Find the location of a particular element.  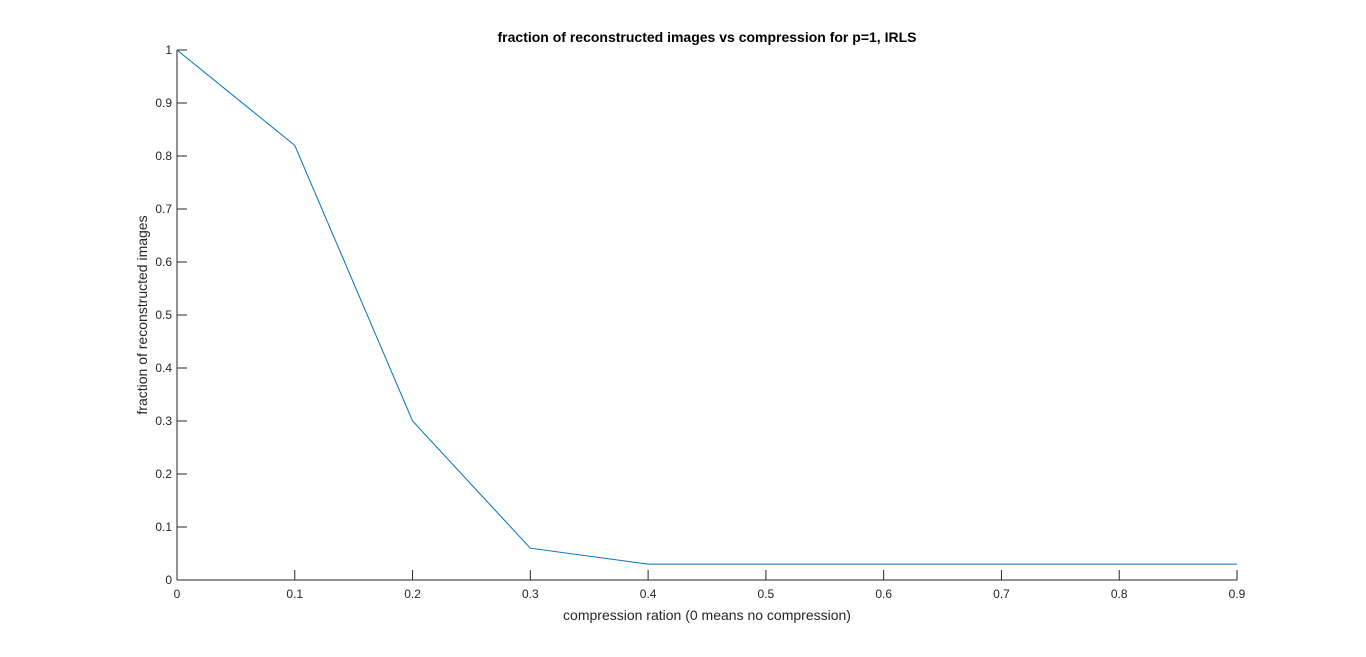

y-tick-label: 0.4 is located at coordinates (163, 368).